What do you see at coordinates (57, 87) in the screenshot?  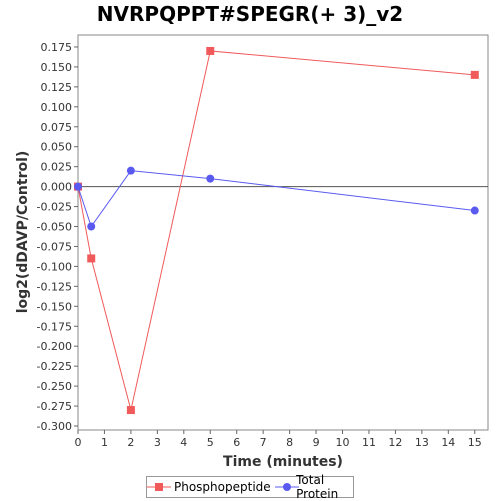 I see `y-tick-label: 0.125` at bounding box center [57, 87].